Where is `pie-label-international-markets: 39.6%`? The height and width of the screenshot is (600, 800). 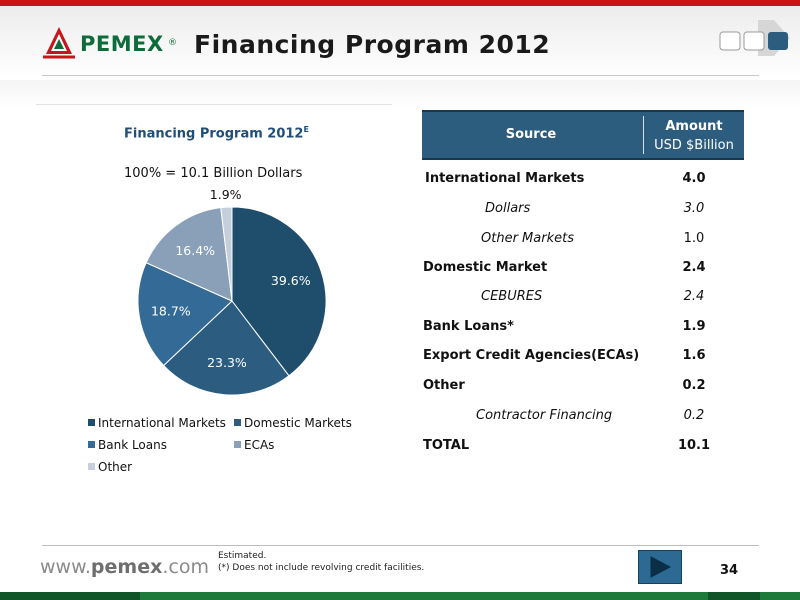 pie-label-international-markets: 39.6% is located at coordinates (291, 280).